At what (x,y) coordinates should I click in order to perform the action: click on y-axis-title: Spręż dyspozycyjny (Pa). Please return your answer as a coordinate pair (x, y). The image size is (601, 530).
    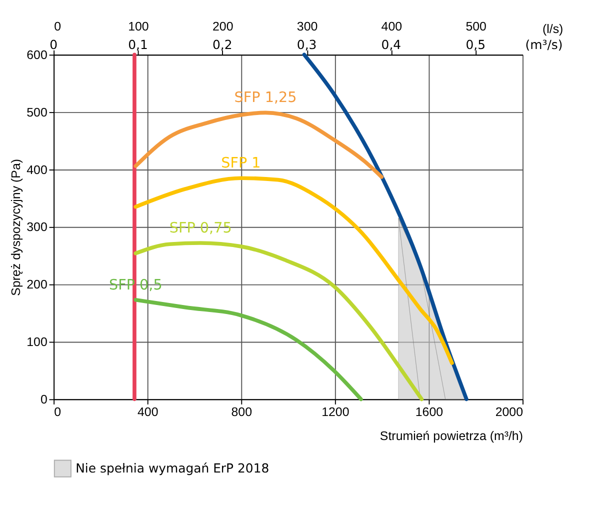
    Looking at the image, I should click on (15, 227).